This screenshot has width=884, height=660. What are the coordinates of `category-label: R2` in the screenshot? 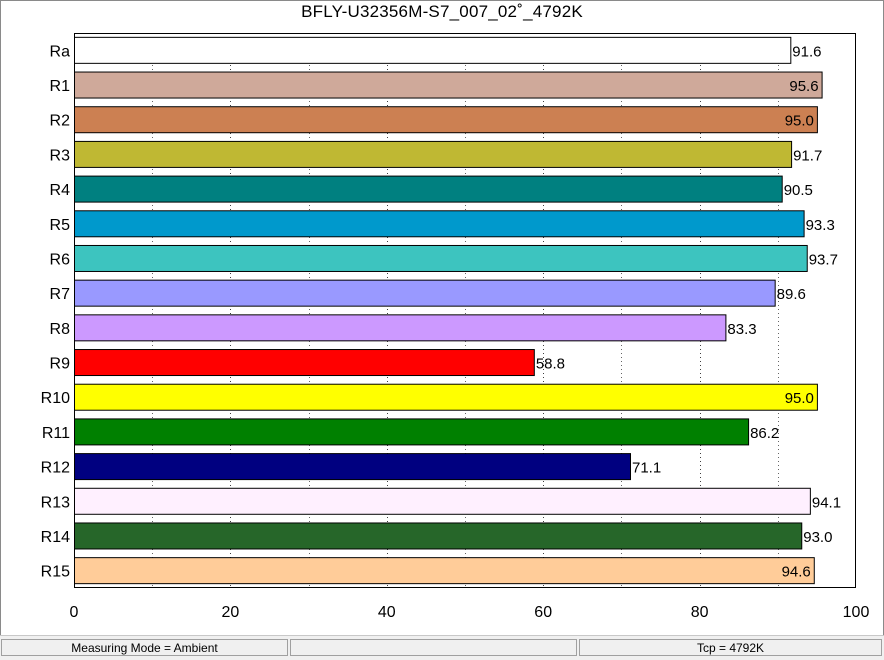 It's located at (60, 121).